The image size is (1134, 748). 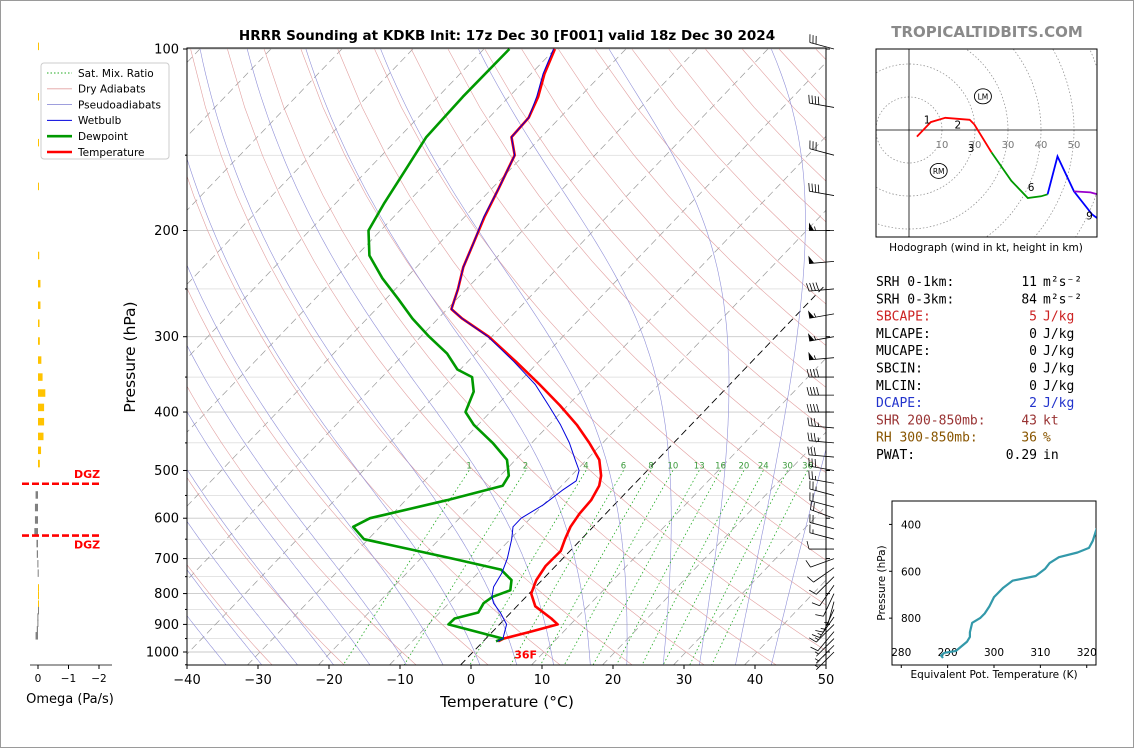 What do you see at coordinates (67, 363) in the screenshot?
I see `omega-panel: 0 −1 −2 DGZ DGZ` at bounding box center [67, 363].